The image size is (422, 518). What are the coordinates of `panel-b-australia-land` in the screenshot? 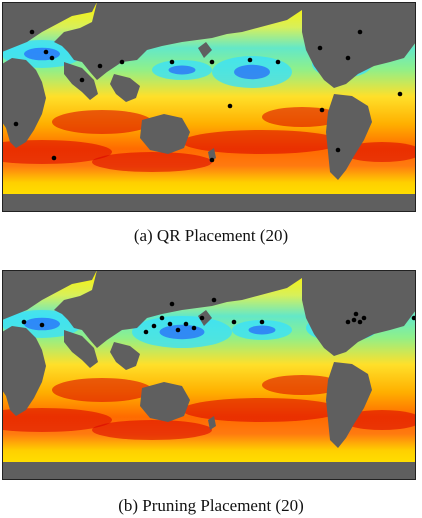 It's located at (165, 402).